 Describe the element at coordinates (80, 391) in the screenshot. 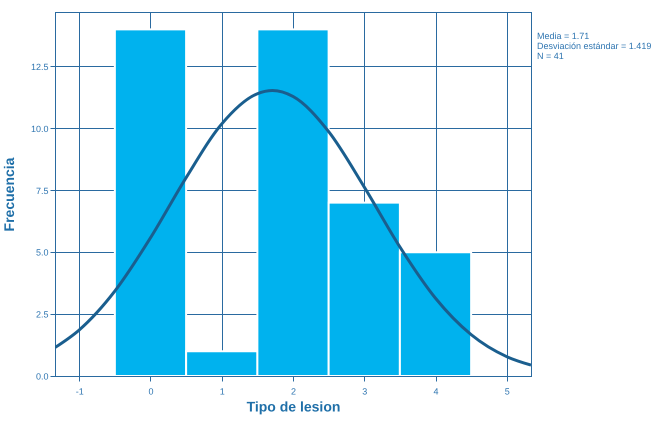

I see `x-tick-label: -1` at that location.